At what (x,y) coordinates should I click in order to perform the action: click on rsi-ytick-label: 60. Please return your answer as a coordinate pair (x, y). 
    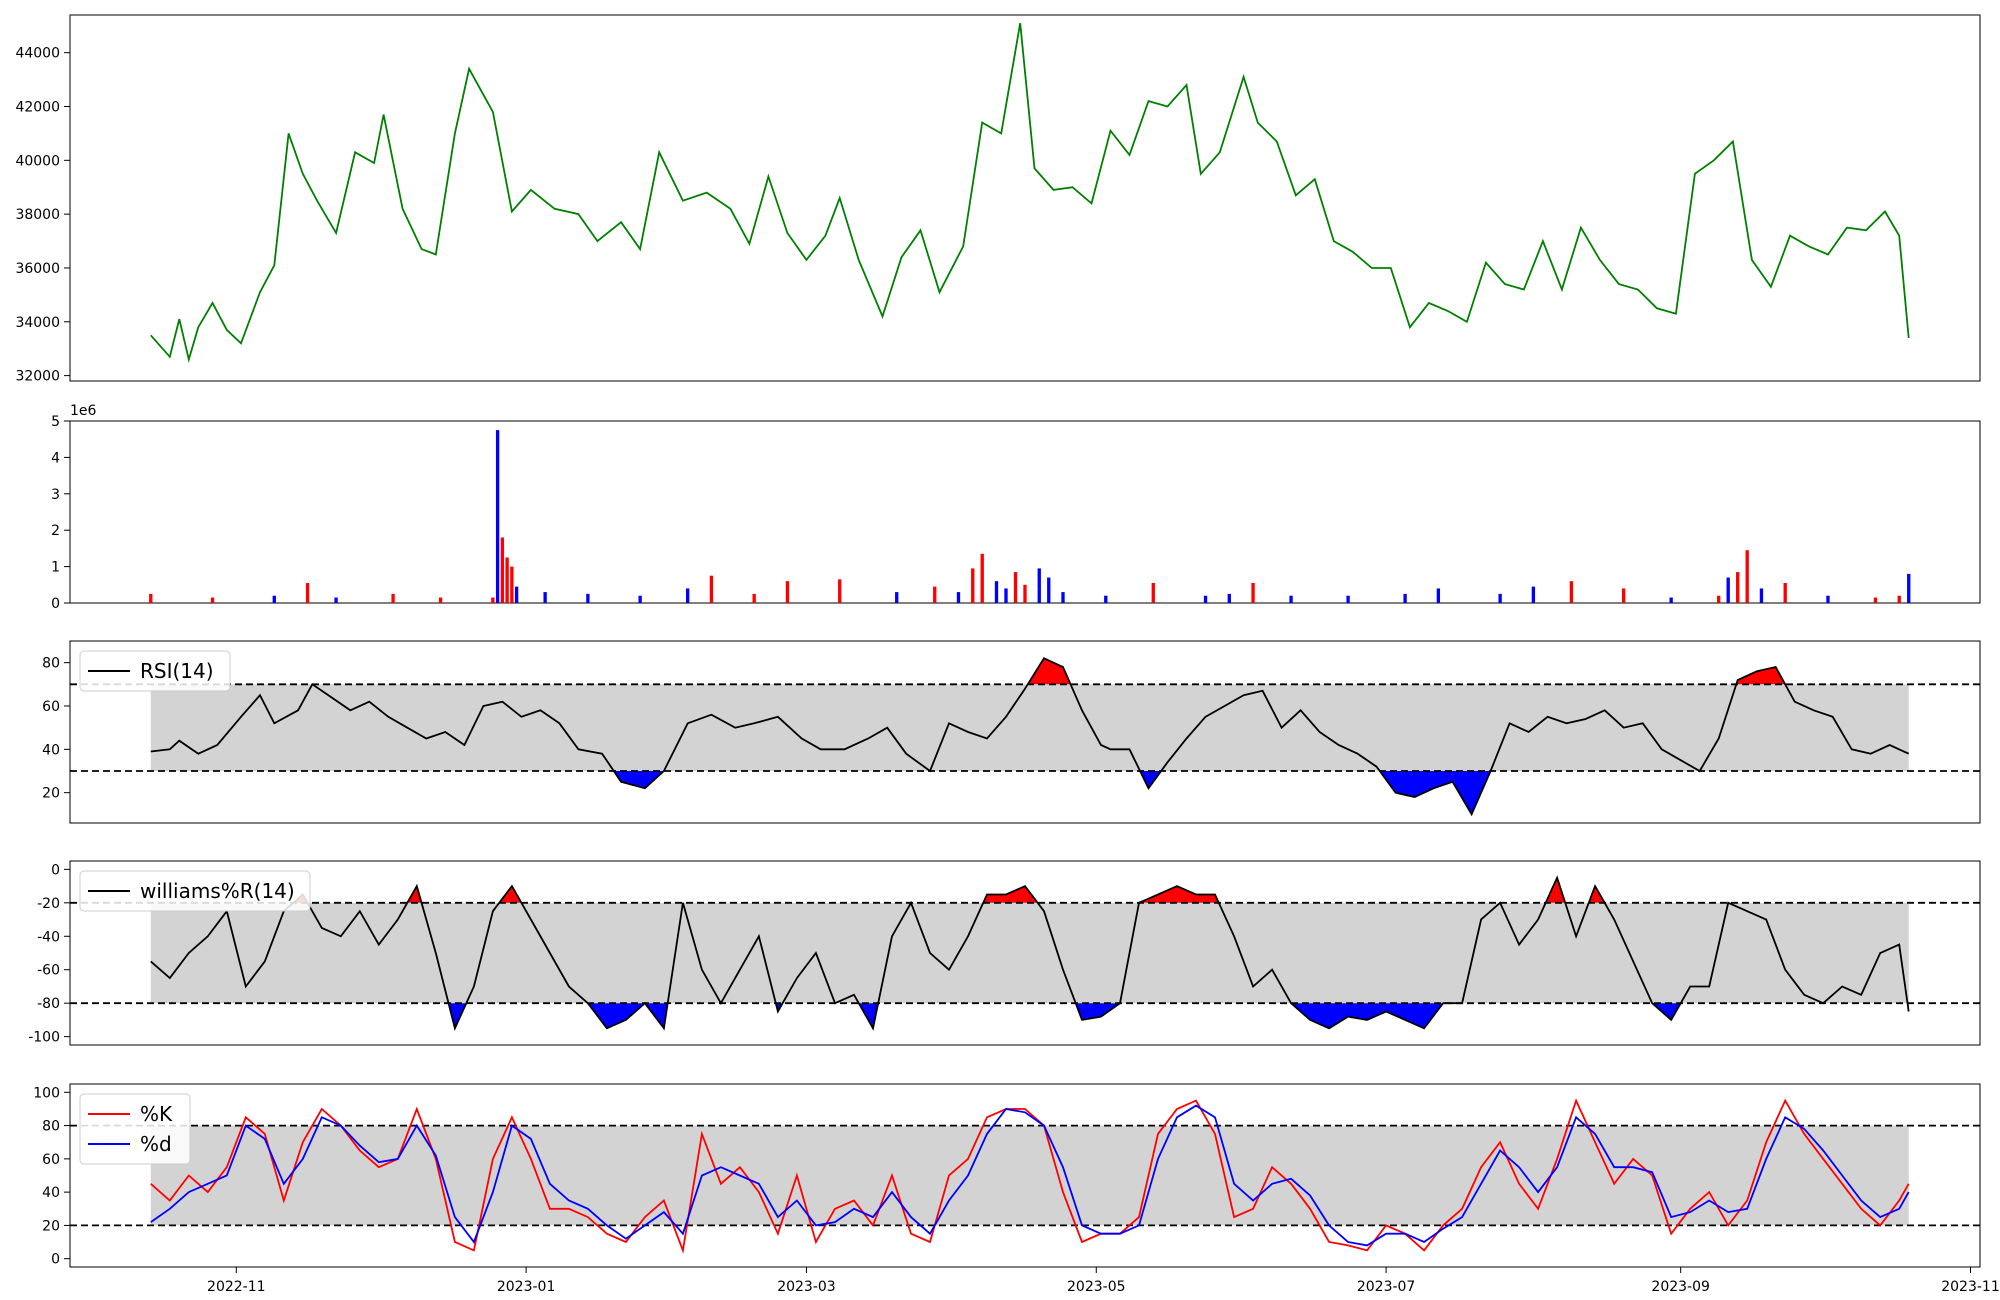
    Looking at the image, I should click on (51, 707).